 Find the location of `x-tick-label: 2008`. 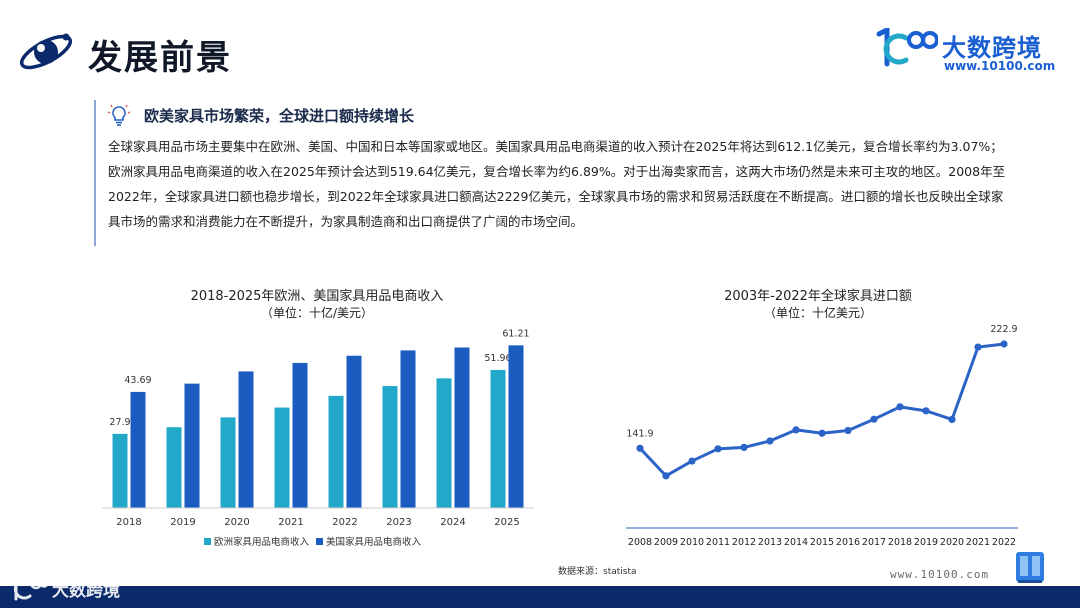

x-tick-label: 2008 is located at coordinates (640, 542).